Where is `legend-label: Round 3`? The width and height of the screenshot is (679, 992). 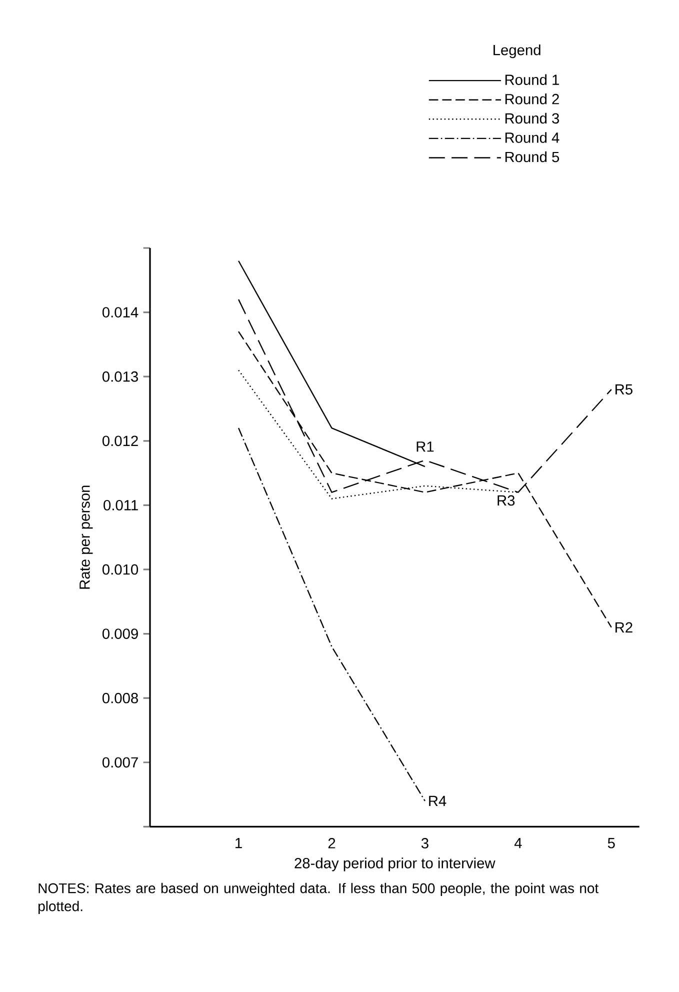
legend-label: Round 3 is located at coordinates (532, 118).